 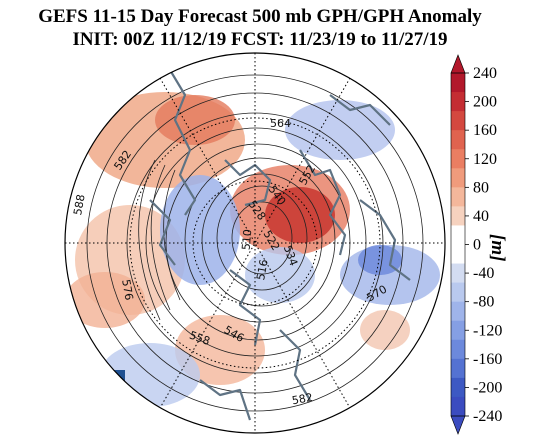 What do you see at coordinates (127, 289) in the screenshot?
I see `contour-label: 576` at bounding box center [127, 289].